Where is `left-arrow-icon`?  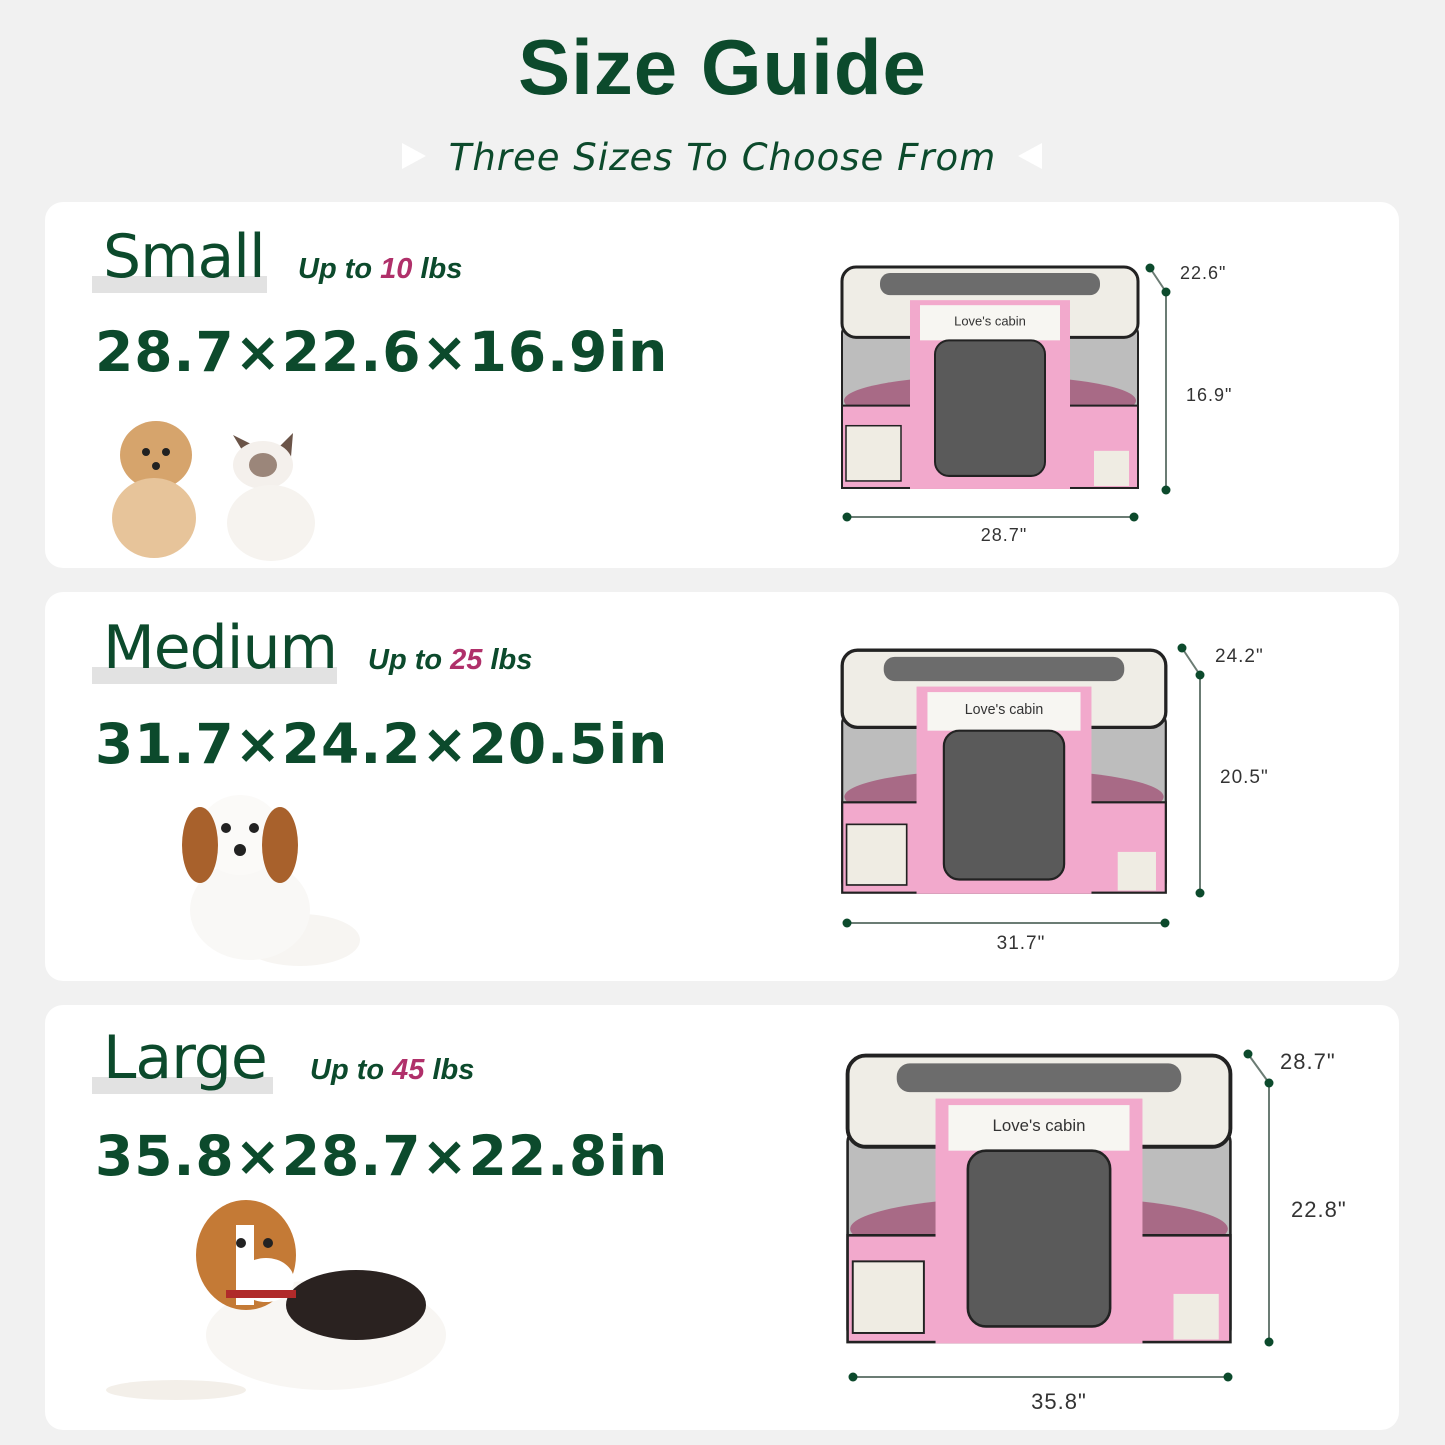 left-arrow-icon is located at coordinates (1030, 156).